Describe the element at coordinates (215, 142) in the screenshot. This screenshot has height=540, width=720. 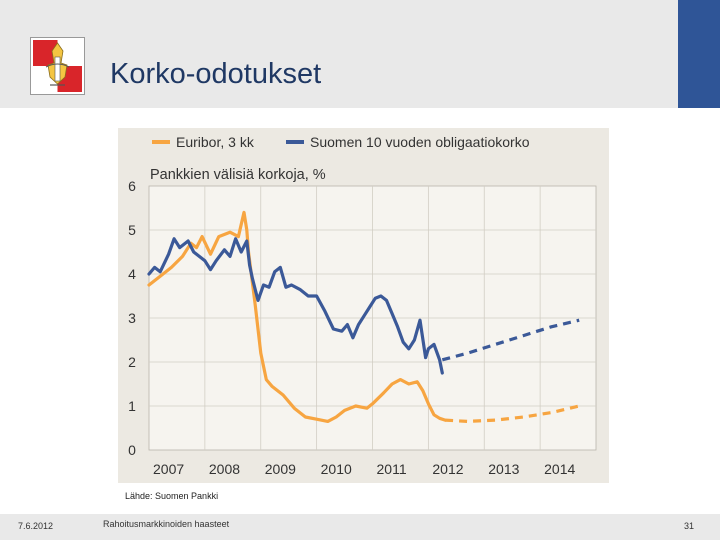
I see `legend-label: Euribor, 3 kk` at that location.